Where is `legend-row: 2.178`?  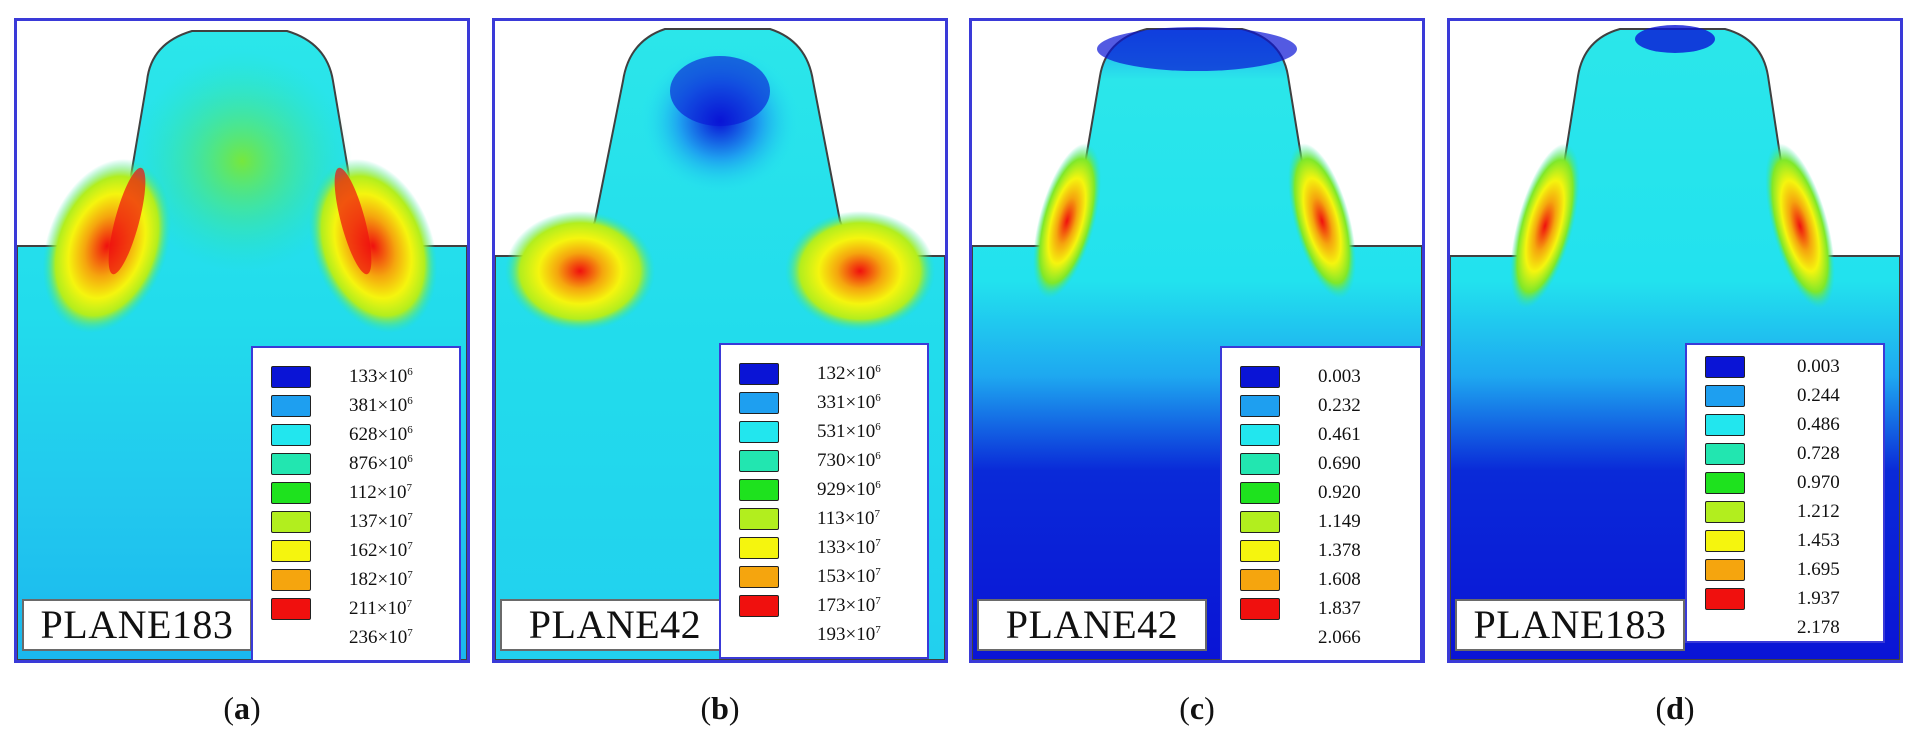
legend-row: 2.178 is located at coordinates (1785, 628).